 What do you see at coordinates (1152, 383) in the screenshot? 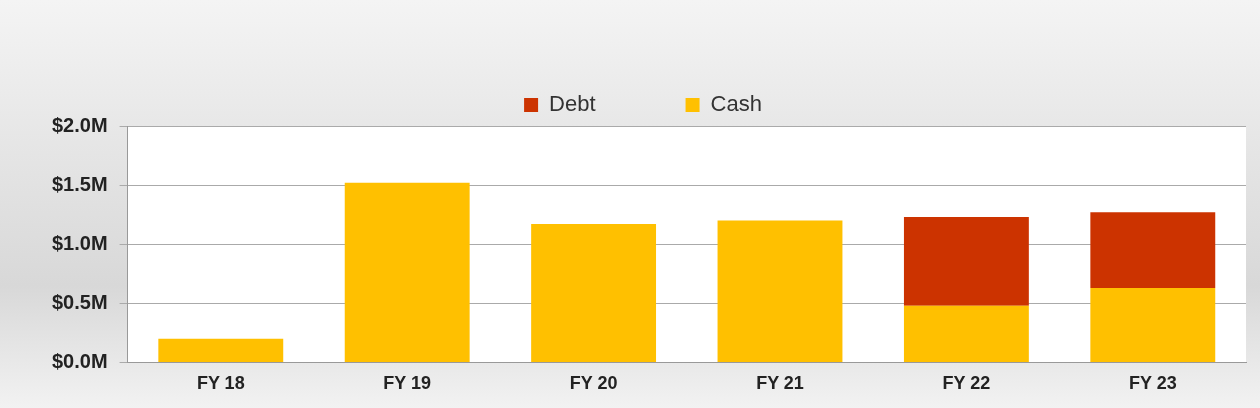
I see `x-tick-label: FY 23` at bounding box center [1152, 383].